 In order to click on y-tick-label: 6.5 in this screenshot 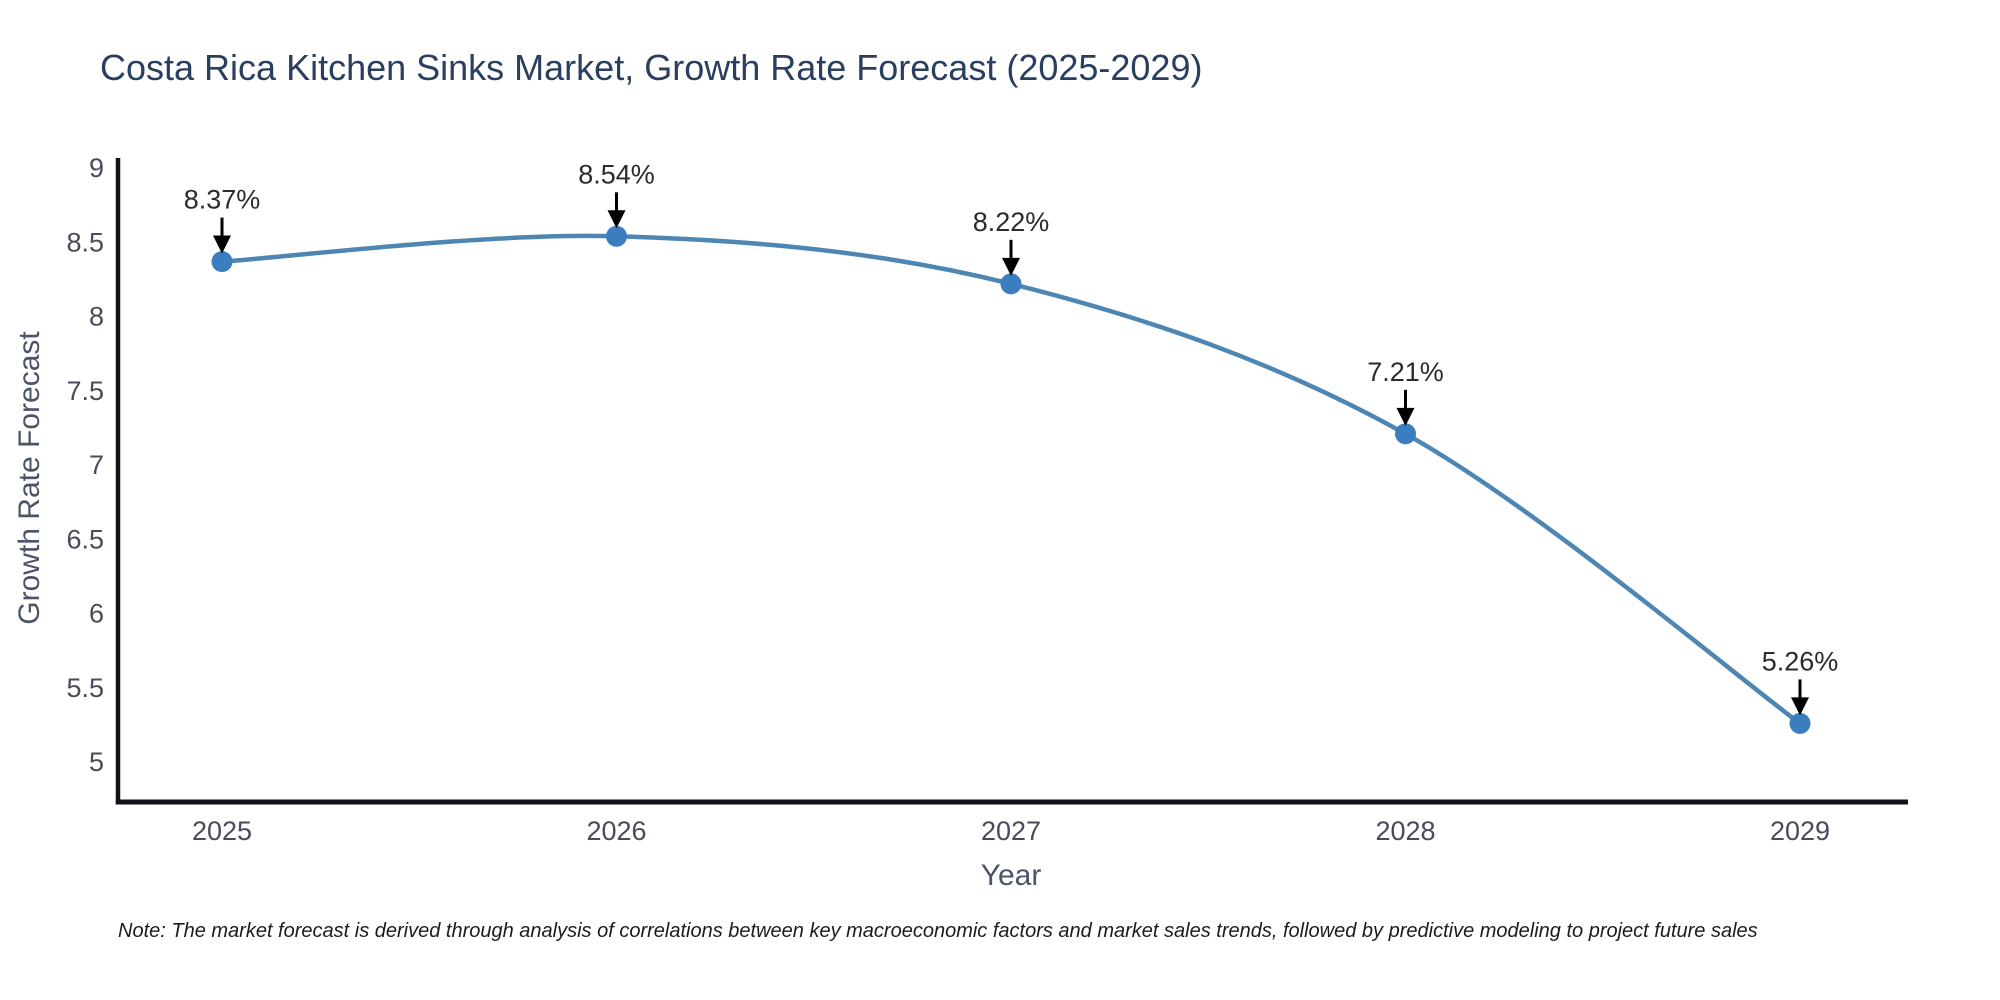, I will do `click(85, 539)`.